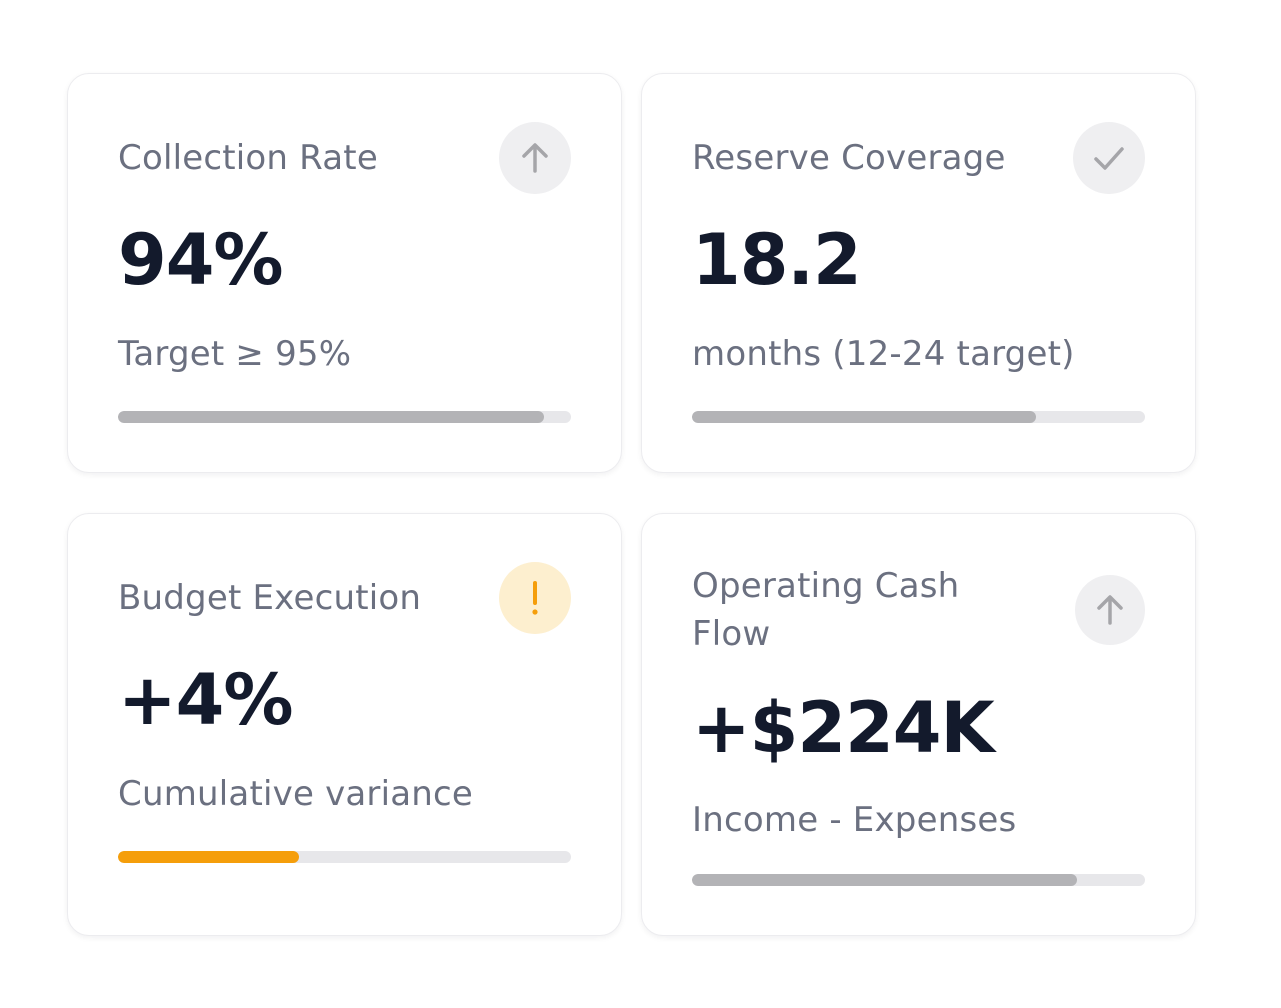  I want to click on card-header: Operating Cash Flow, so click(918, 610).